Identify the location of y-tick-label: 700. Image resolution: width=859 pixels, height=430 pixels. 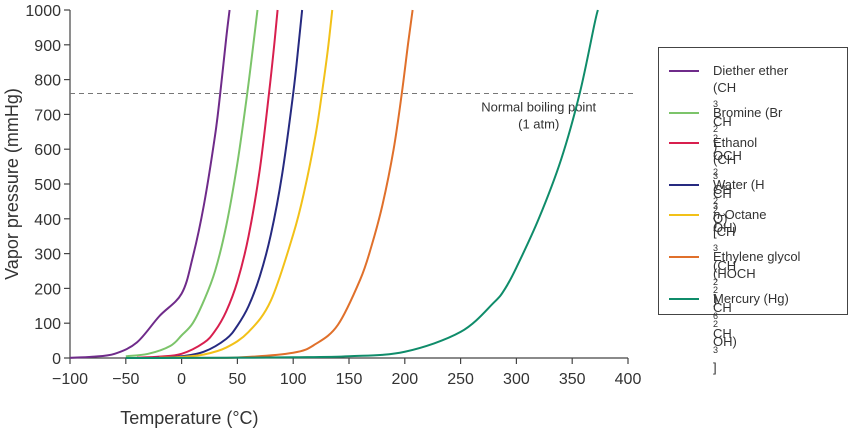
(47, 115).